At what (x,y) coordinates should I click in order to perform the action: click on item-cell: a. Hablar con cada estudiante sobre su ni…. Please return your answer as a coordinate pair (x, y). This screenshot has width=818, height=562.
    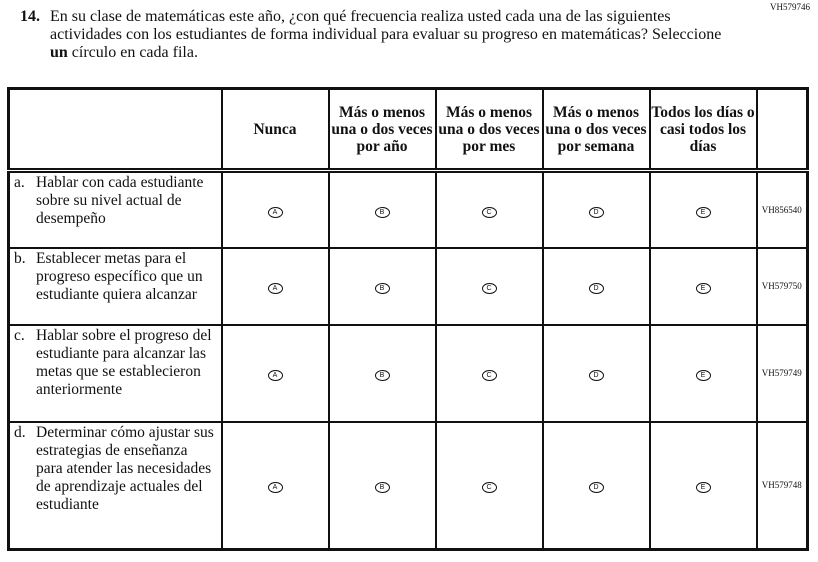
    Looking at the image, I should click on (115, 209).